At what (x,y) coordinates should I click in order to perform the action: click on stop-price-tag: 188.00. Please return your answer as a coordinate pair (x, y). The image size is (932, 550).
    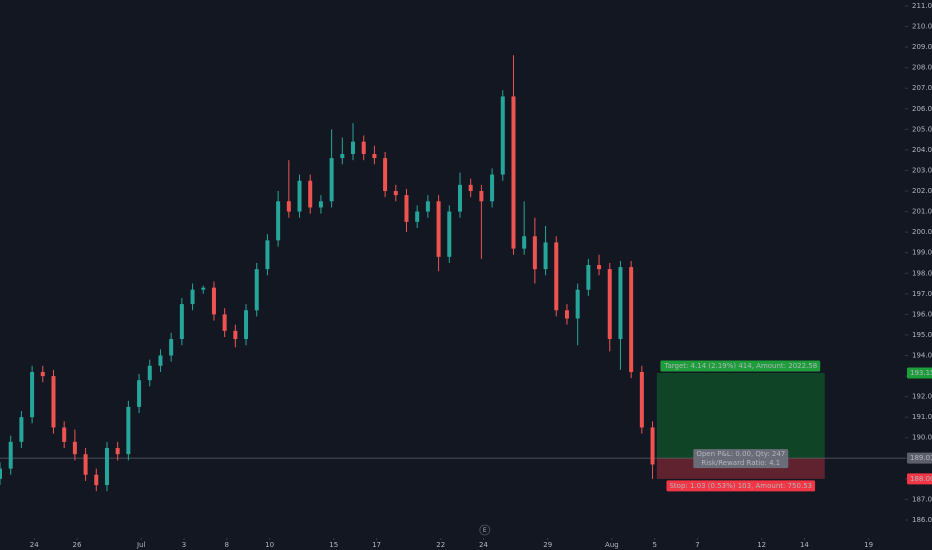
    Looking at the image, I should click on (921, 479).